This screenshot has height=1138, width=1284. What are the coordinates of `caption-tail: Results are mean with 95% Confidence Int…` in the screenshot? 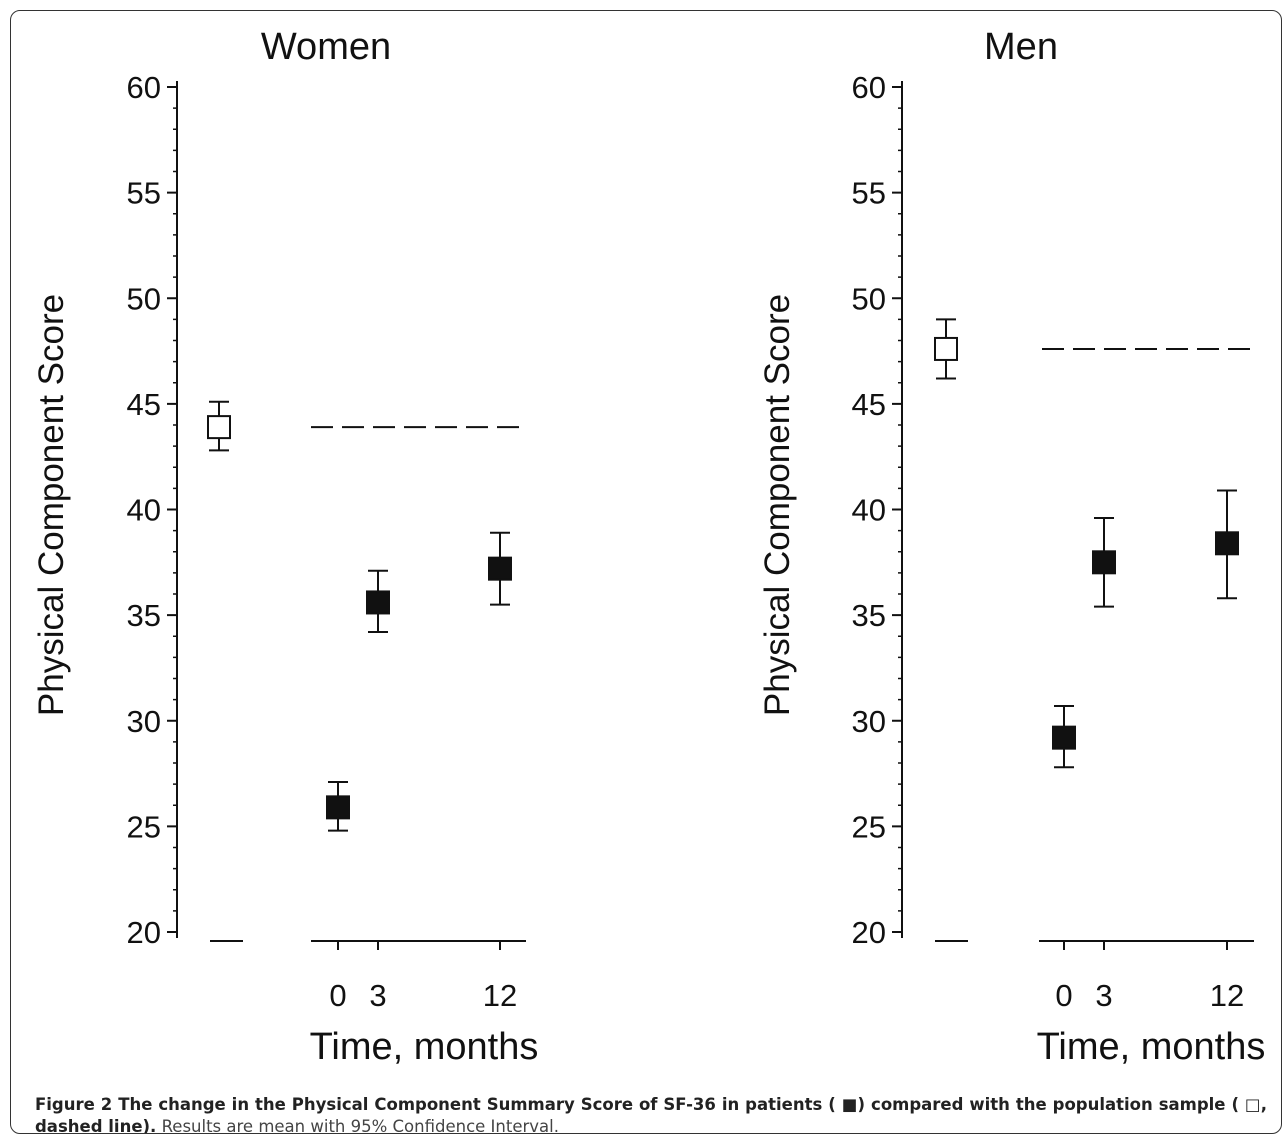 It's located at (360, 1125).